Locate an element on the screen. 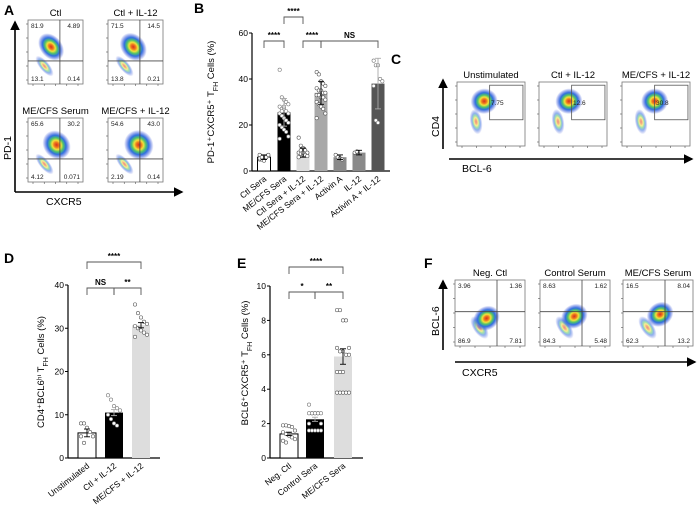  plot-title: ME/CFS Serum is located at coordinates (55, 111).